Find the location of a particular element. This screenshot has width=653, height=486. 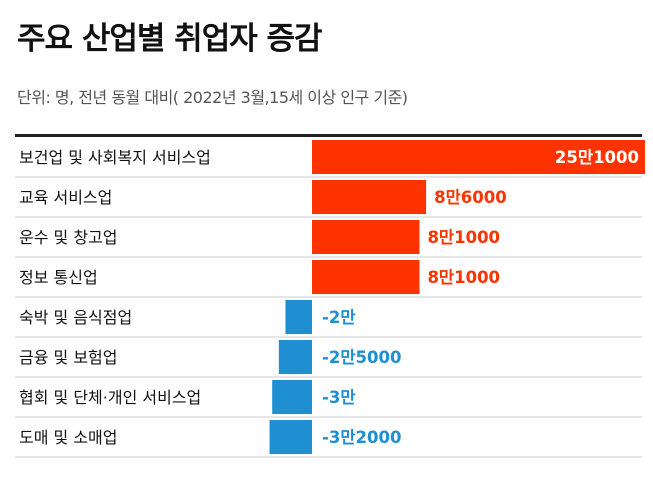

category-label: 교육 서비스업 is located at coordinates (65, 197).